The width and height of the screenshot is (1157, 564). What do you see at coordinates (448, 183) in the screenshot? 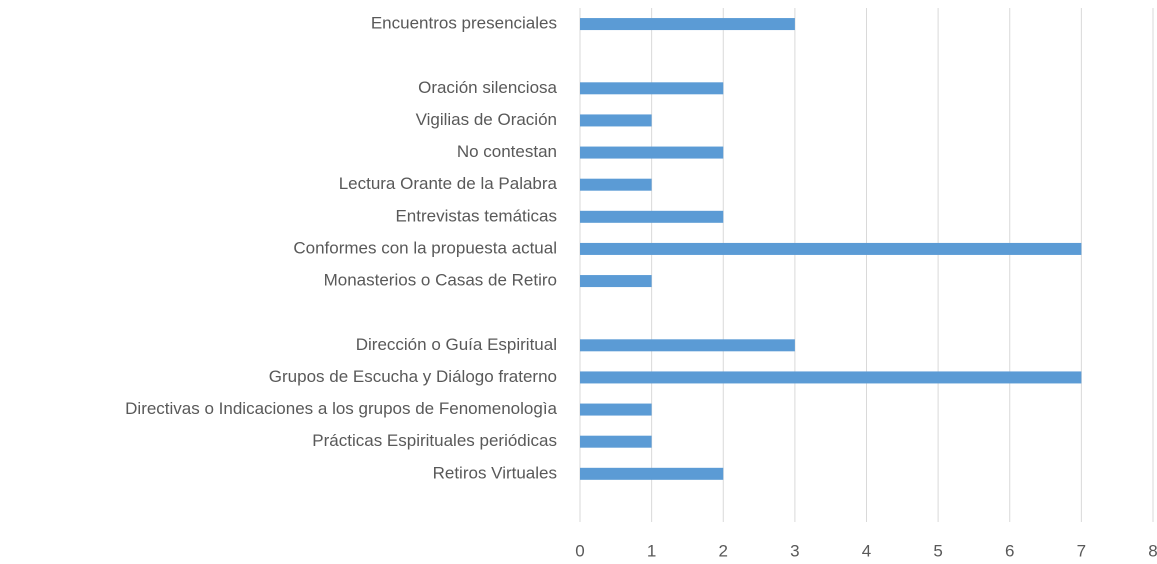
I see `y-tick-label: Lectura Orante de la Palabra` at bounding box center [448, 183].